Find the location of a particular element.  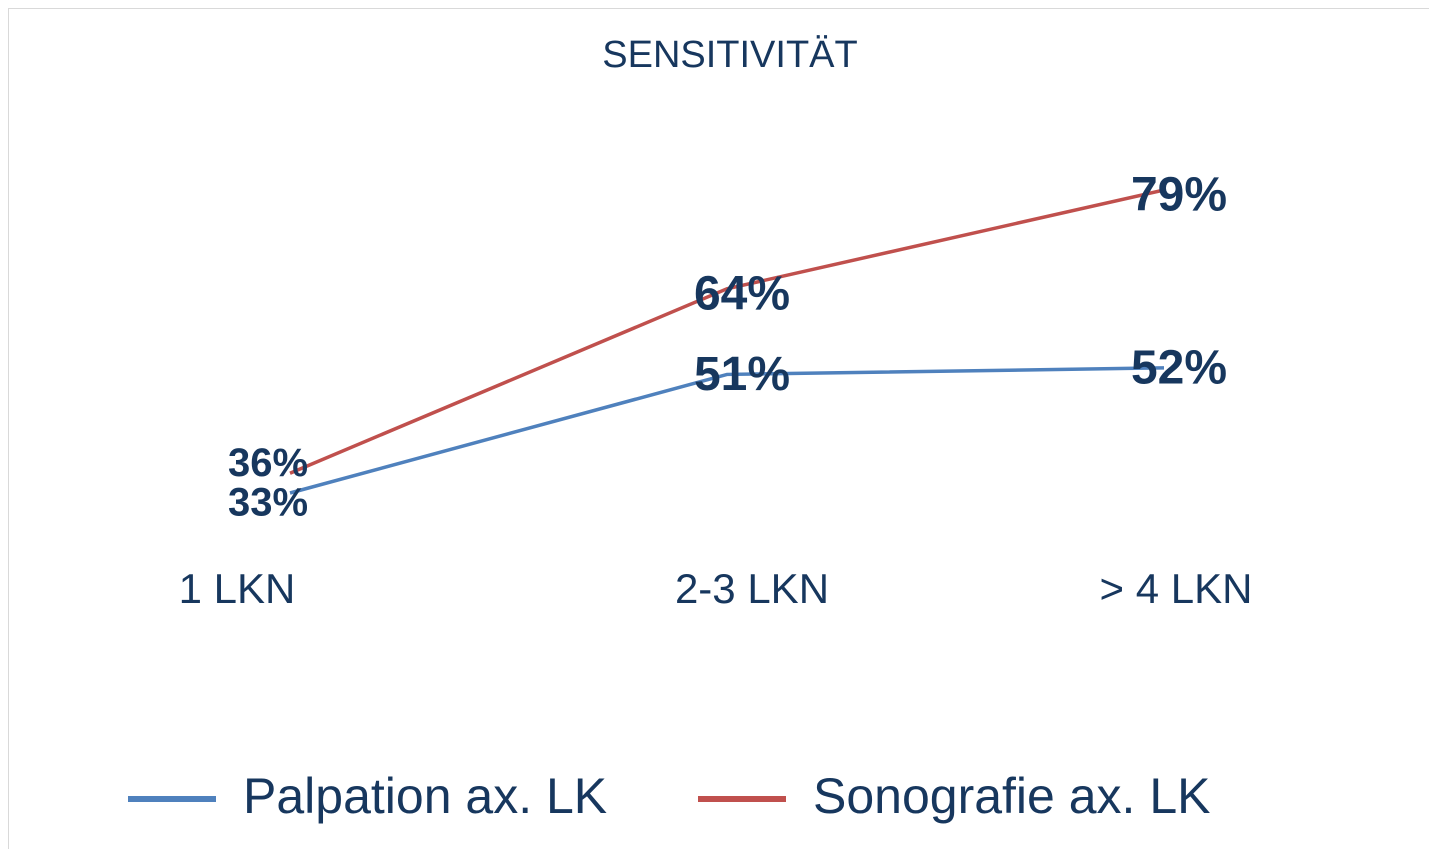

data-label: 52% is located at coordinates (1179, 368).